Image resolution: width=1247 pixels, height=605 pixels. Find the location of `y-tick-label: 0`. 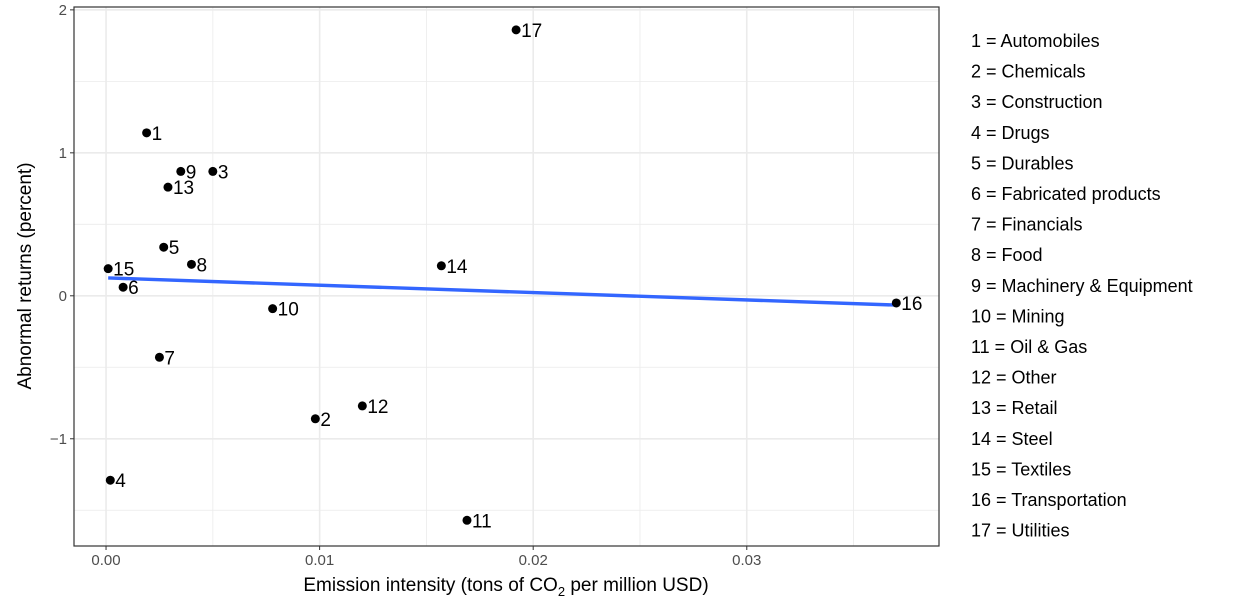

y-tick-label: 0 is located at coordinates (63, 296).